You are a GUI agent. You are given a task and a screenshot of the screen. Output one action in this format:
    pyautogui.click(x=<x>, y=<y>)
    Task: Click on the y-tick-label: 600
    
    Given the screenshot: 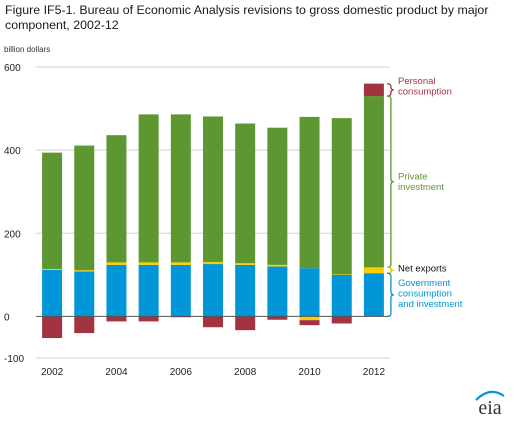 What is the action you would take?
    pyautogui.click(x=12, y=68)
    